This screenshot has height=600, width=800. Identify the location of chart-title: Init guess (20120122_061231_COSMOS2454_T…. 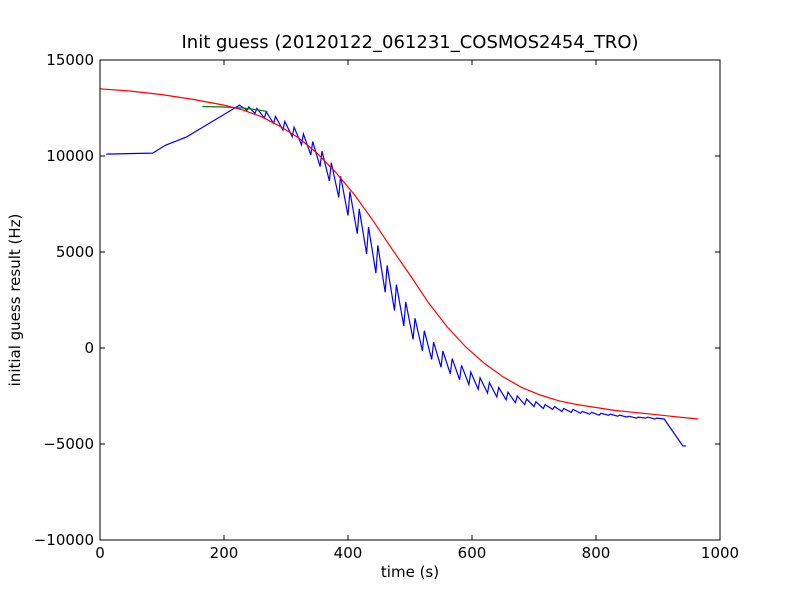
(409, 42).